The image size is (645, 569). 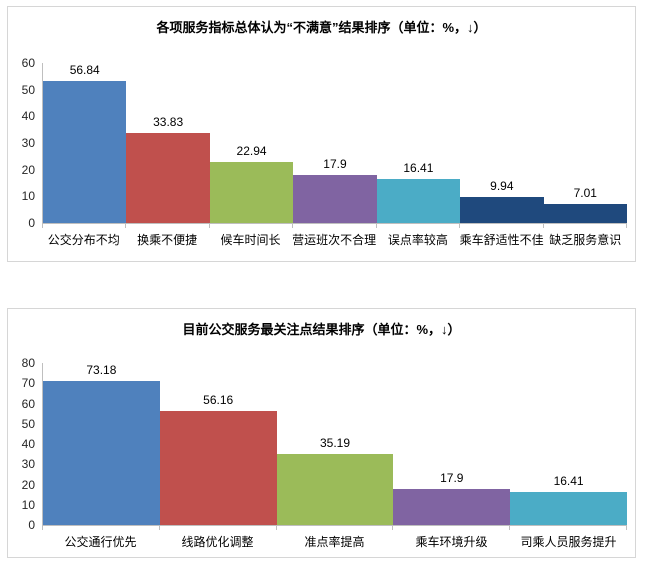 I want to click on bar-group: 56.16, so click(x=218, y=444).